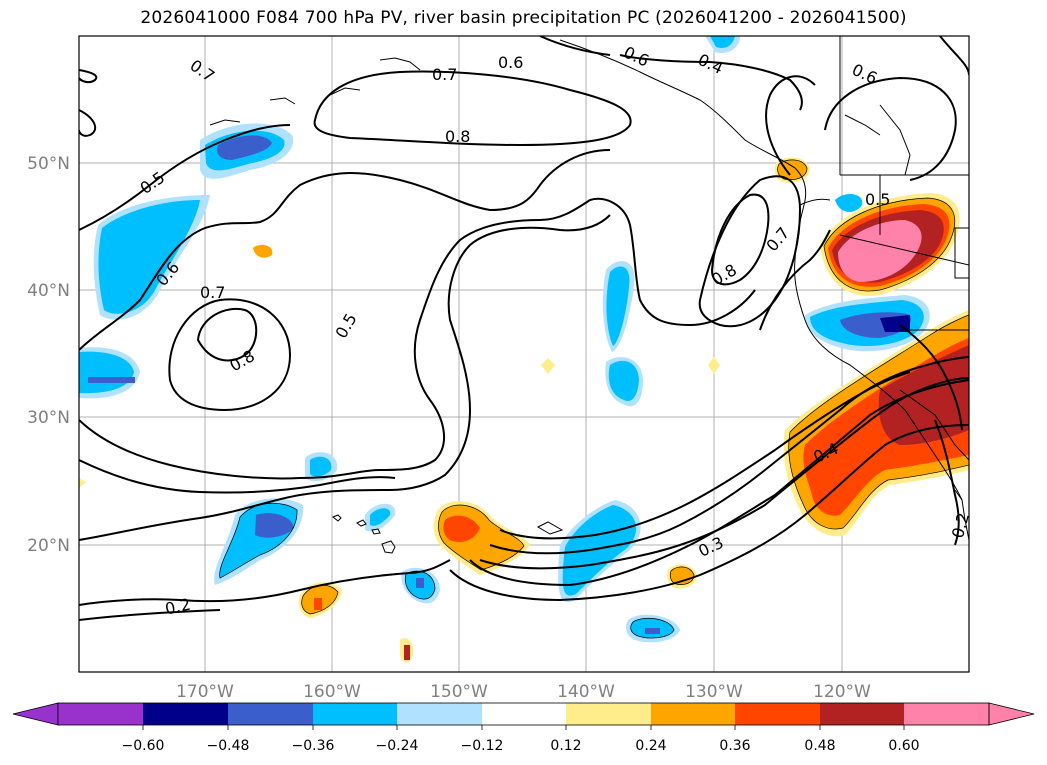 The height and width of the screenshot is (765, 1047). Describe the element at coordinates (459, 692) in the screenshot. I see `lon-tick-label: 150°W` at that location.